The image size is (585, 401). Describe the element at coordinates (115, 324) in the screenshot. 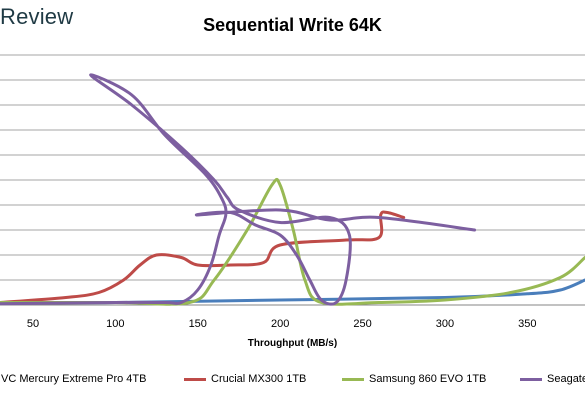

I see `x-tick-label: 100` at that location.